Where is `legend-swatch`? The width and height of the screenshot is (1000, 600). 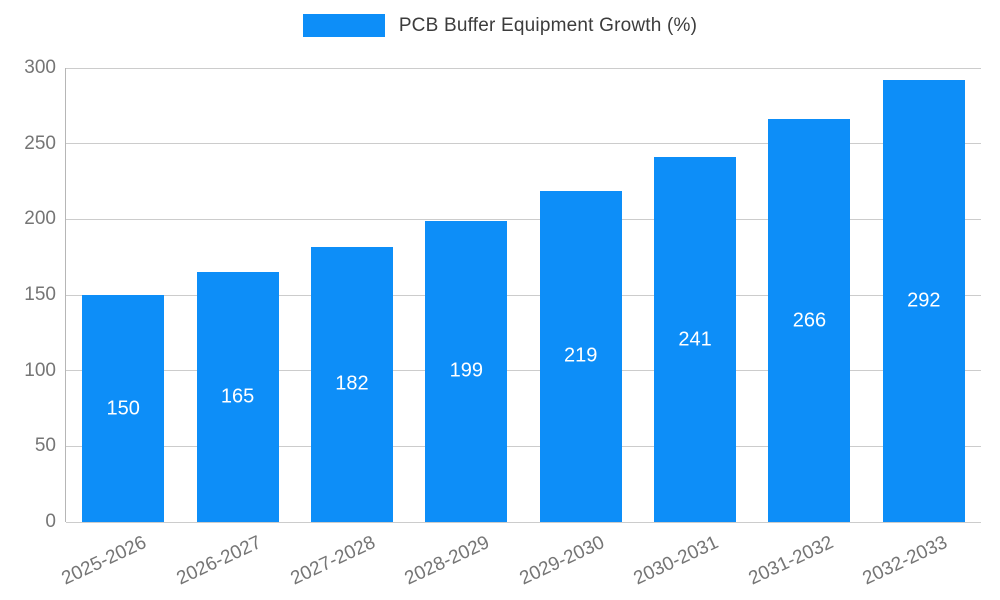
legend-swatch is located at coordinates (343, 25).